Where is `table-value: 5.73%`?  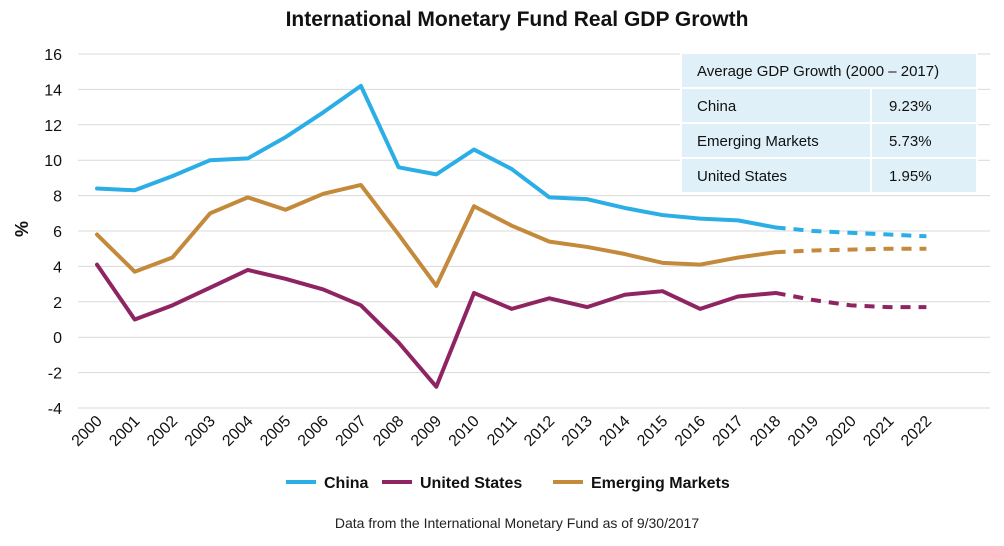
table-value: 5.73% is located at coordinates (910, 141).